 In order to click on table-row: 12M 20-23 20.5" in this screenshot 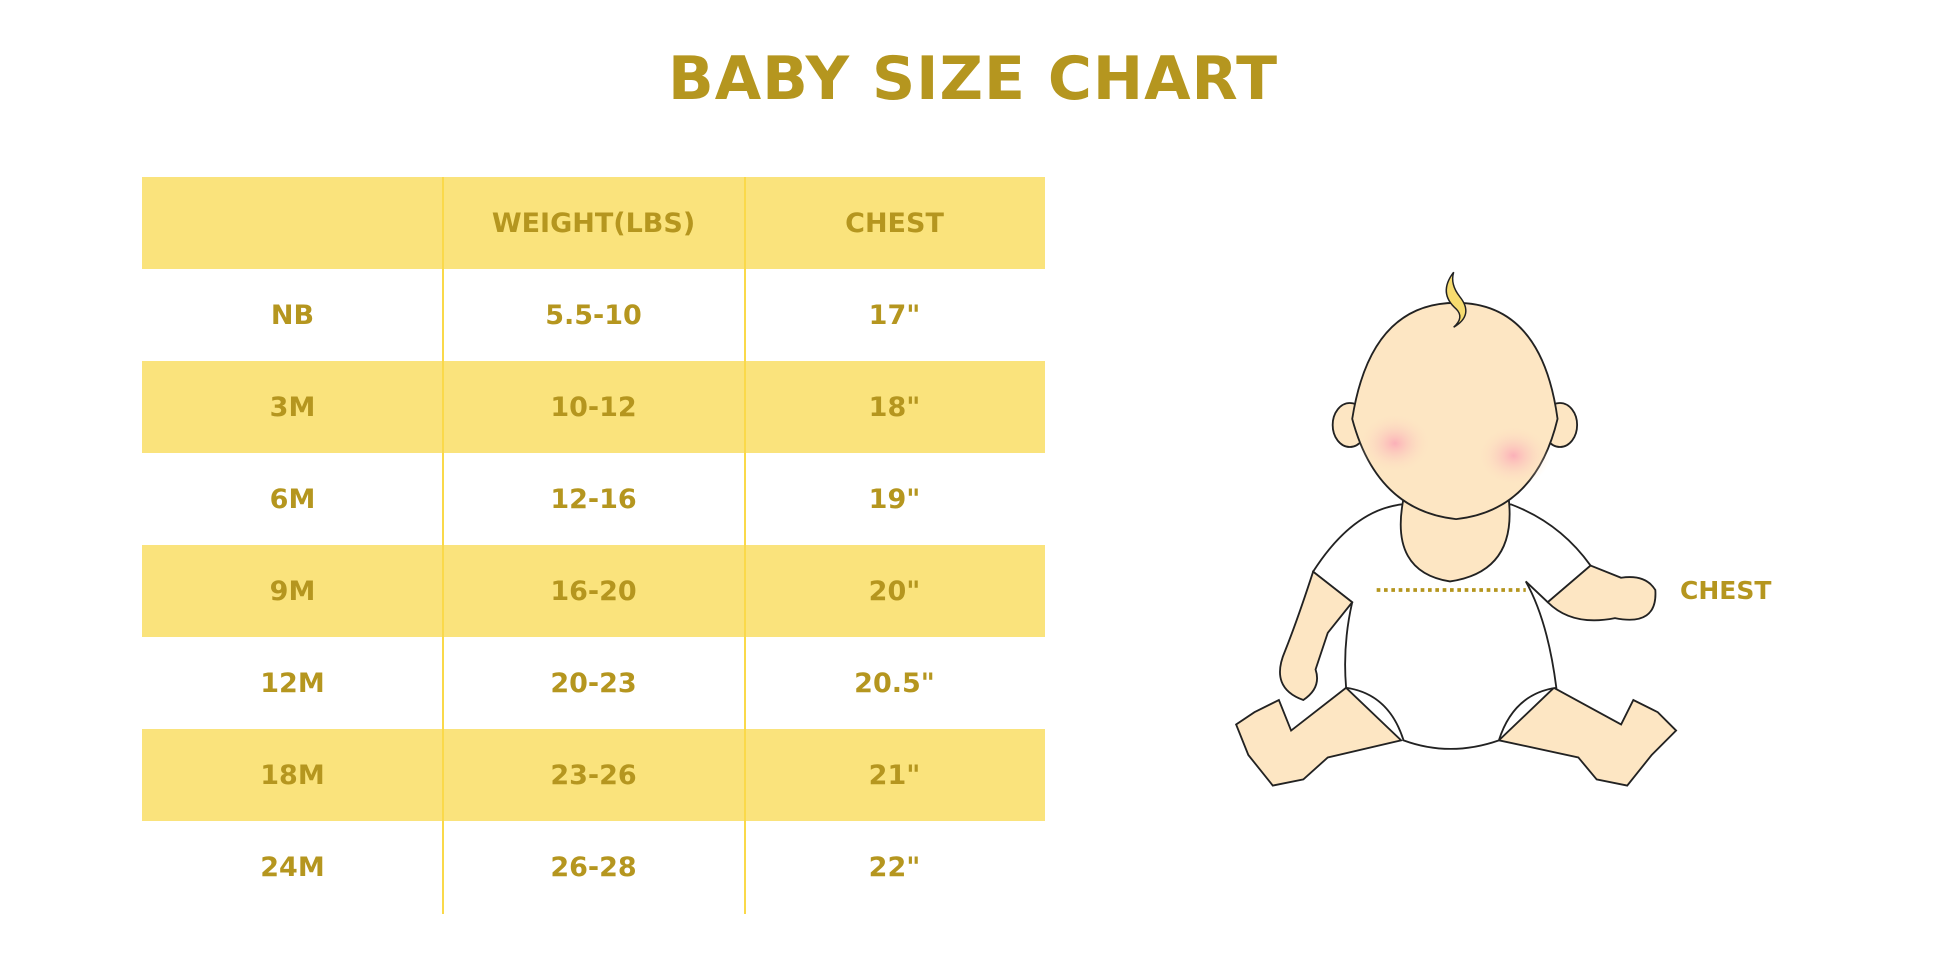, I will do `click(593, 683)`.